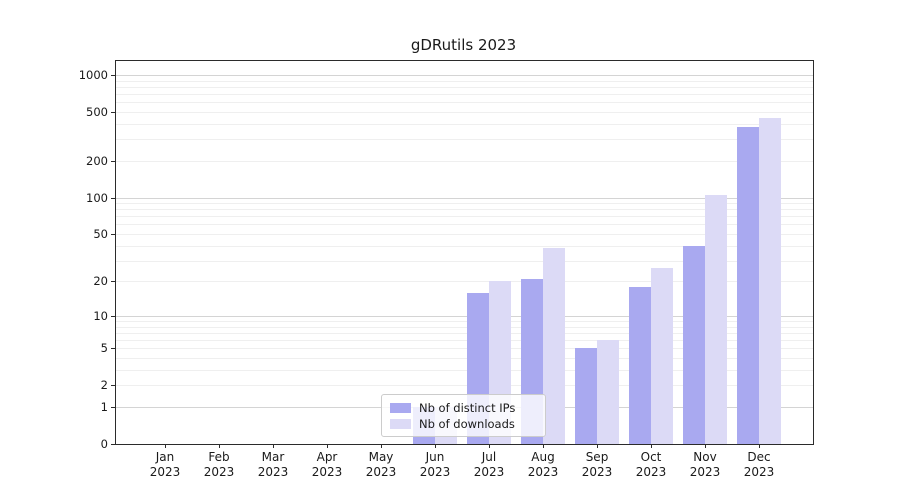  I want to click on x-tick-label-month: Sep, so click(597, 457).